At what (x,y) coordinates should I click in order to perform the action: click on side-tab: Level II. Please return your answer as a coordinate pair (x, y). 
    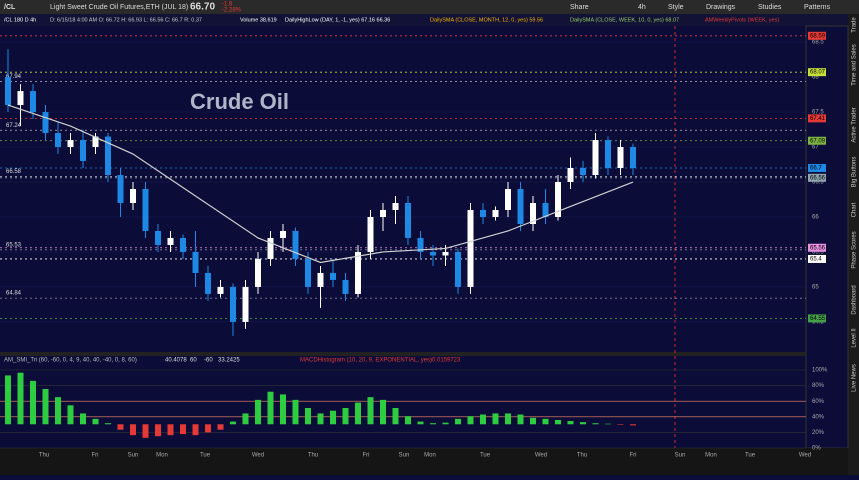
    Looking at the image, I should click on (855, 338).